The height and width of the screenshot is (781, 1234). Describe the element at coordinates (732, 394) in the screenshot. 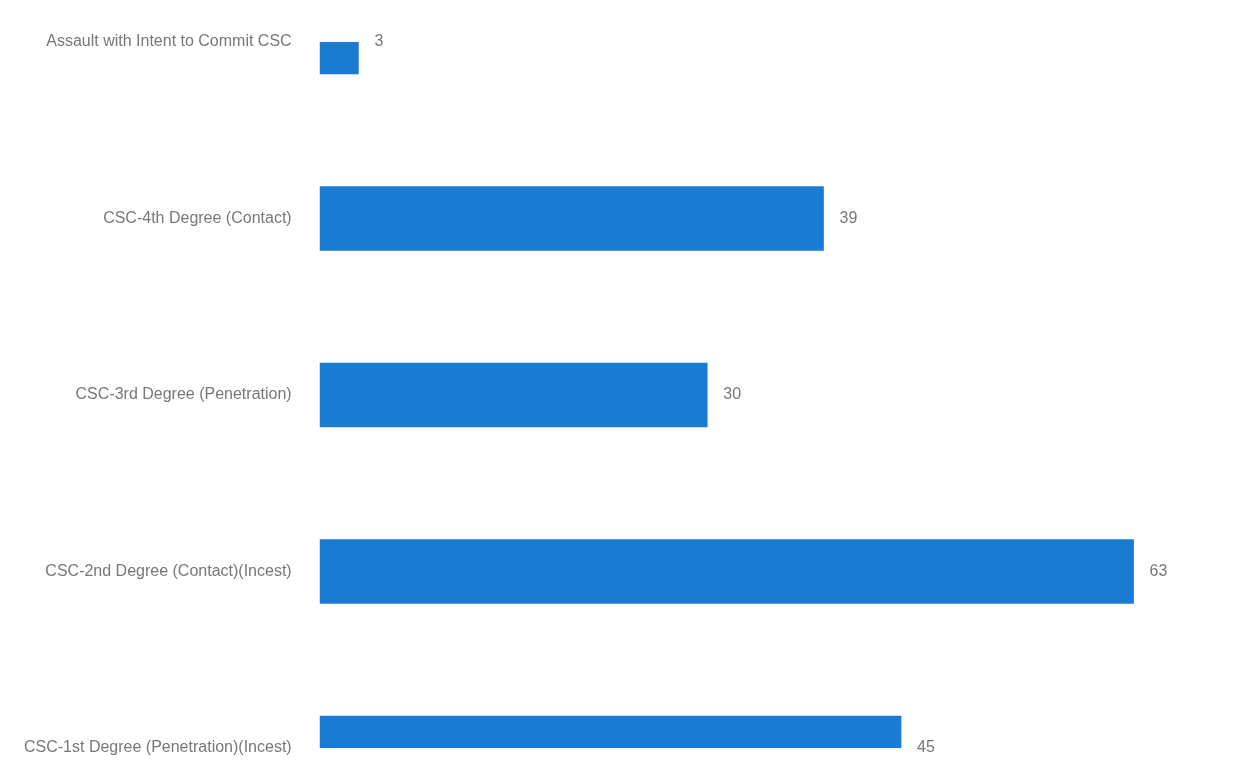

I see `data-label: 30` at that location.